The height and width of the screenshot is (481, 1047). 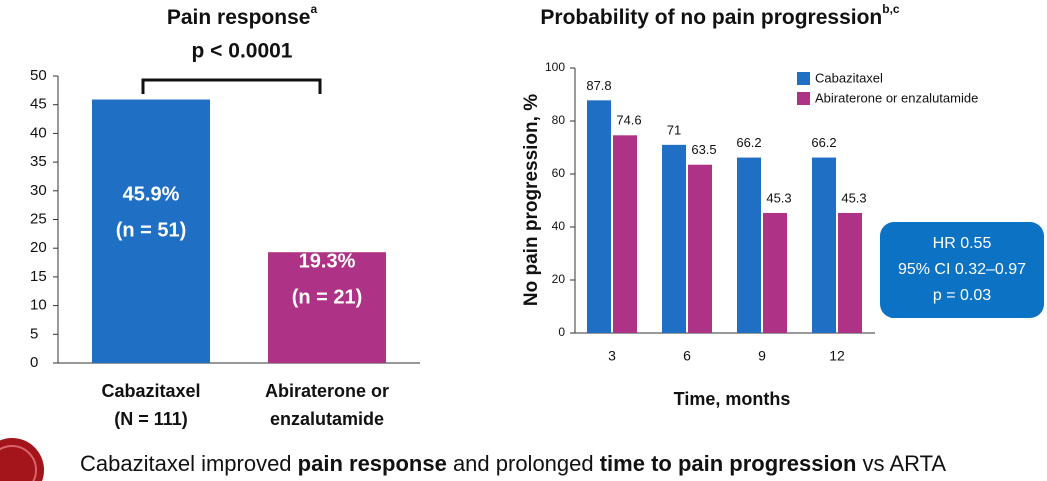 I want to click on value-label: 87.8, so click(x=598, y=85).